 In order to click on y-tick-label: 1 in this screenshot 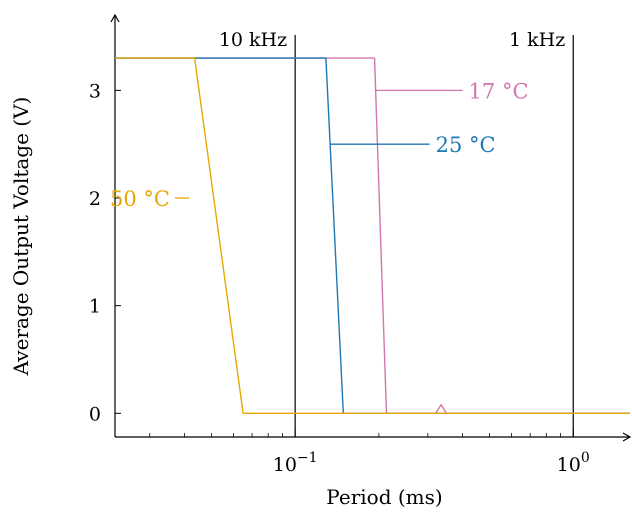, I will do `click(95, 307)`.